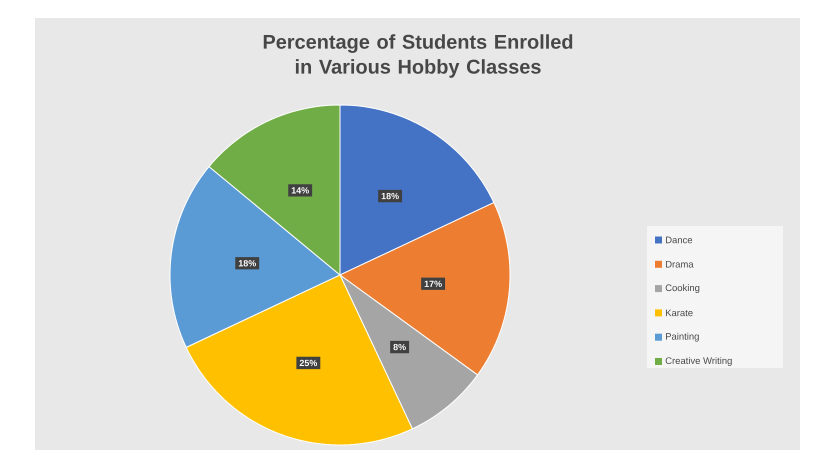  What do you see at coordinates (680, 264) in the screenshot?
I see `legend-label: Drama` at bounding box center [680, 264].